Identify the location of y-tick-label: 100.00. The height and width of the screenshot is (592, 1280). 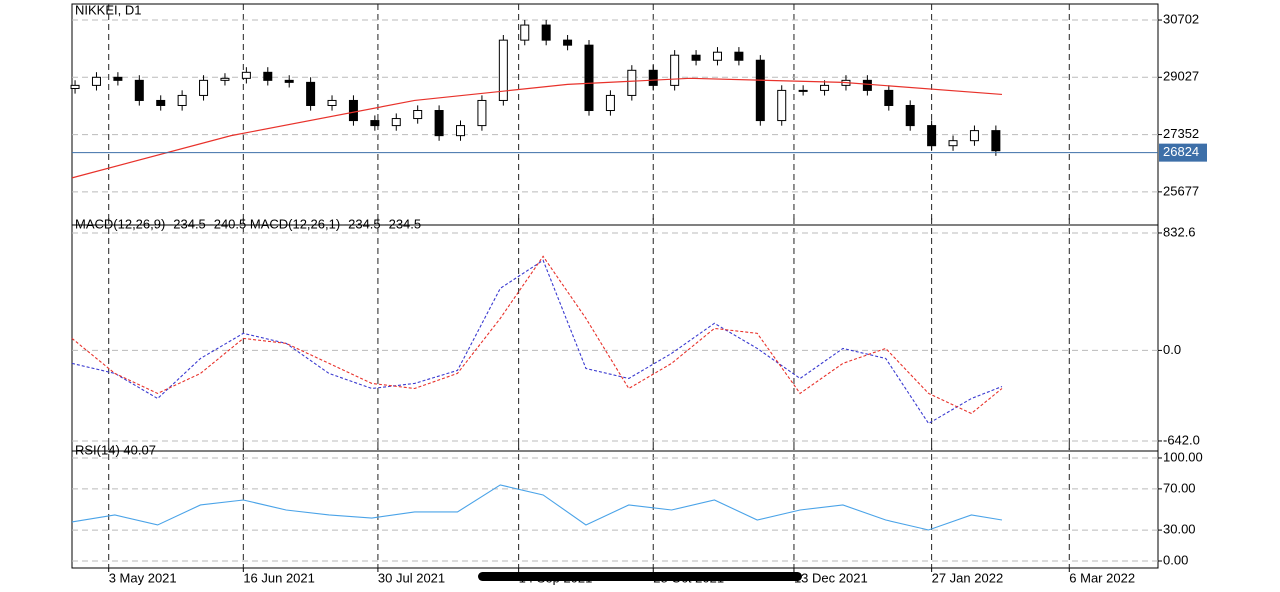
(1183, 456).